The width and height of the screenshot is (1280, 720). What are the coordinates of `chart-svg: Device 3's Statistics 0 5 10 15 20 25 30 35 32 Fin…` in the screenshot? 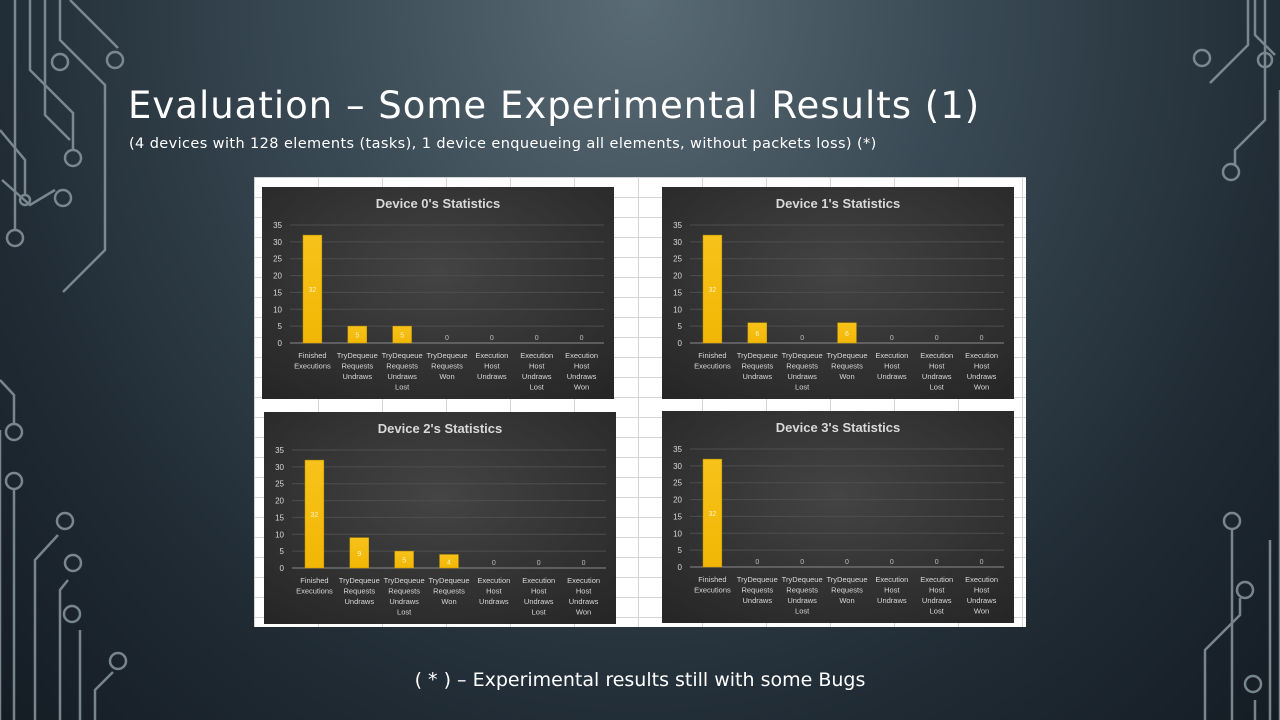 It's located at (838, 517).